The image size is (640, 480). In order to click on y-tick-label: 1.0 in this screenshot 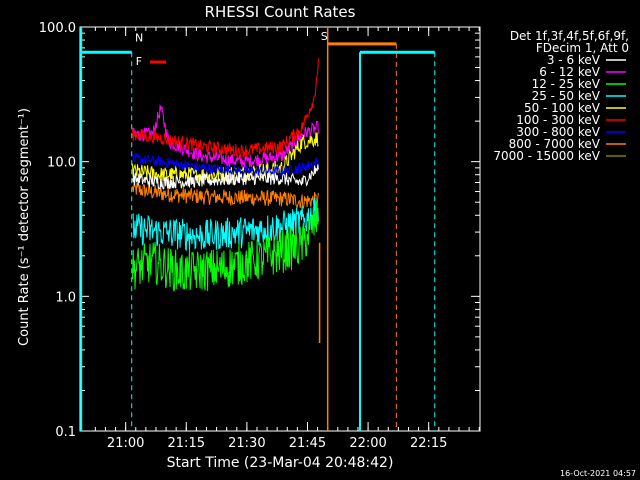, I will do `click(65, 297)`.